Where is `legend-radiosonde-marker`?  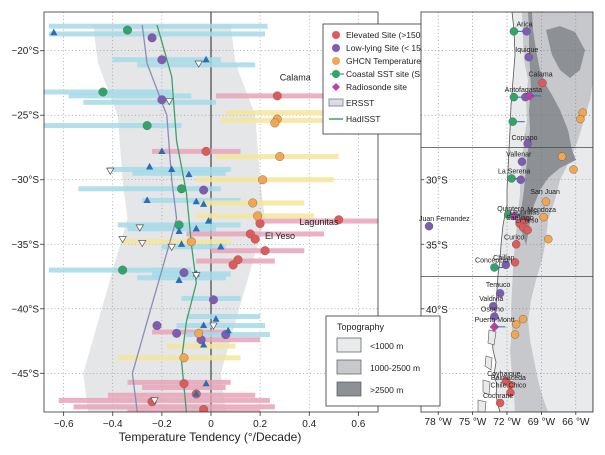 legend-radiosonde-marker is located at coordinates (336, 87).